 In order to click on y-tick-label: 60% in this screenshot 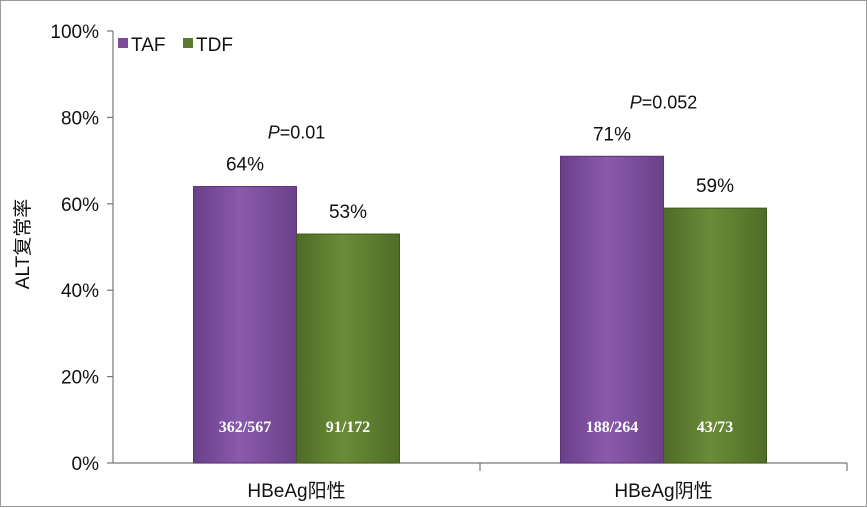, I will do `click(80, 205)`.